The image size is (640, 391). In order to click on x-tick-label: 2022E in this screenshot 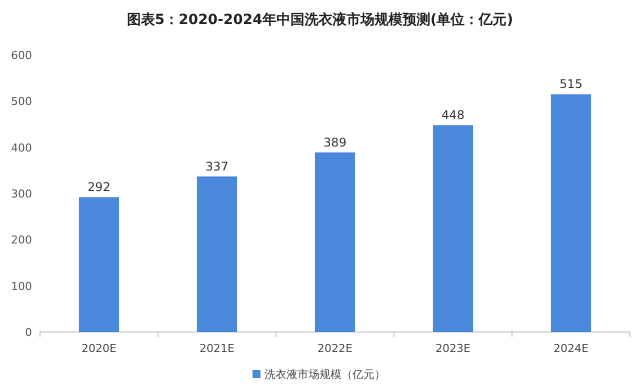, I will do `click(335, 348)`.